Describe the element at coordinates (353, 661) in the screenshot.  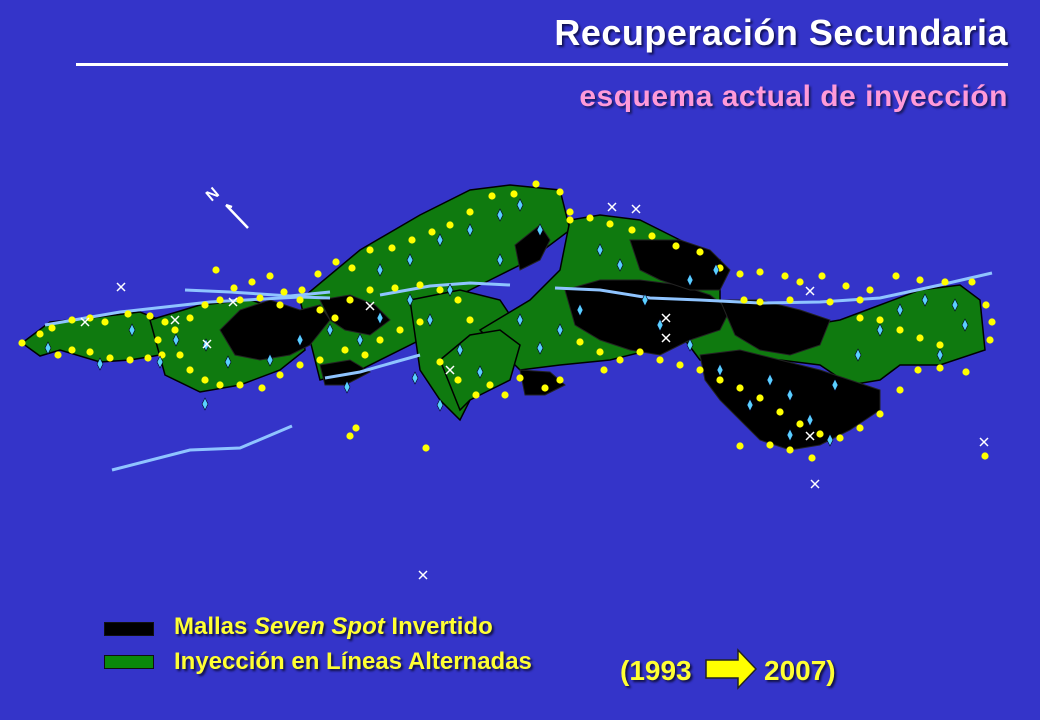
I see `legend-alternating-label: Inyección en Líneas Alternadas` at that location.